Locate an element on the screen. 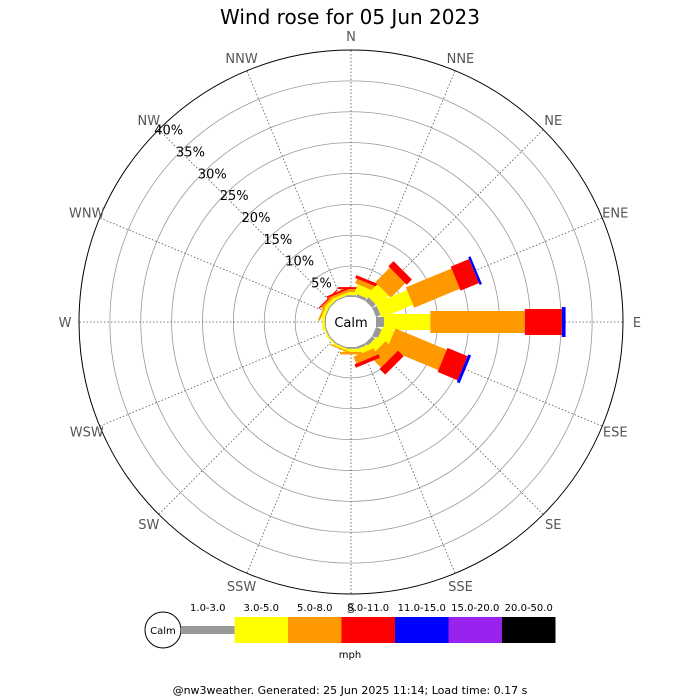 The height and width of the screenshot is (700, 700). legend-calm-label: Calm is located at coordinates (163, 631).